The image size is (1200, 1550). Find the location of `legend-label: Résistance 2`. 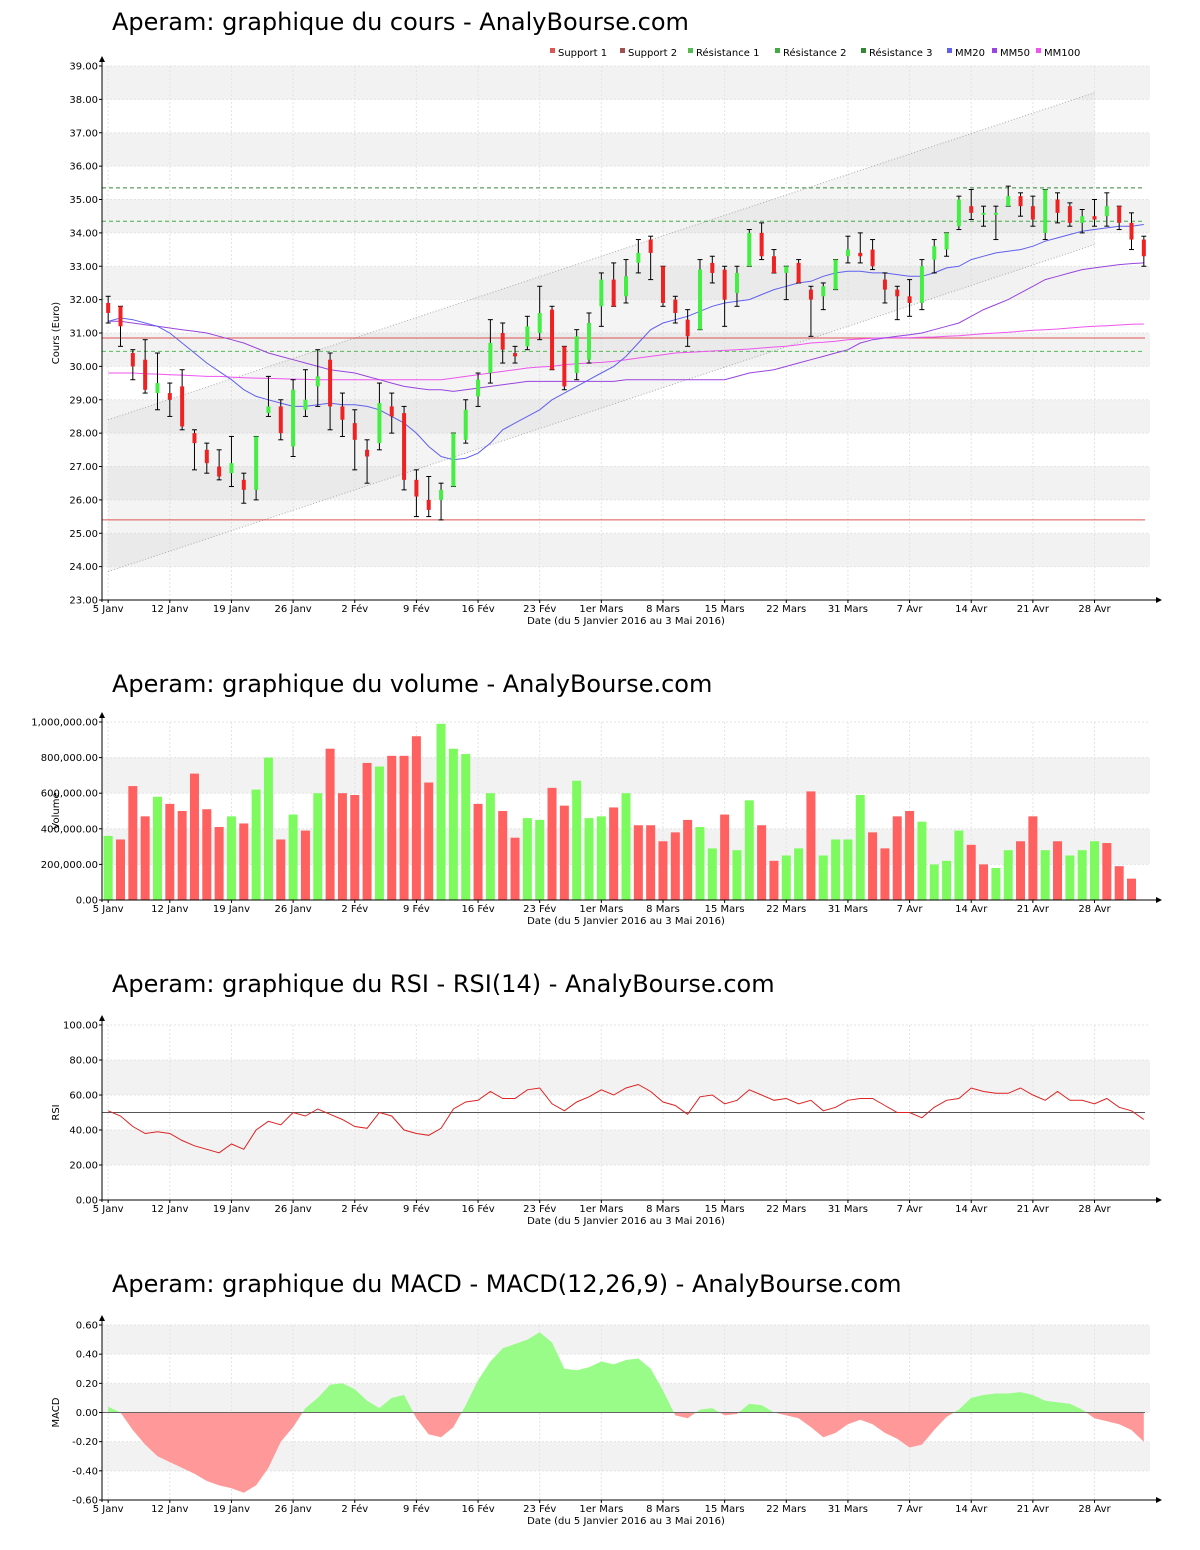

legend-label: Résistance 2 is located at coordinates (814, 53).